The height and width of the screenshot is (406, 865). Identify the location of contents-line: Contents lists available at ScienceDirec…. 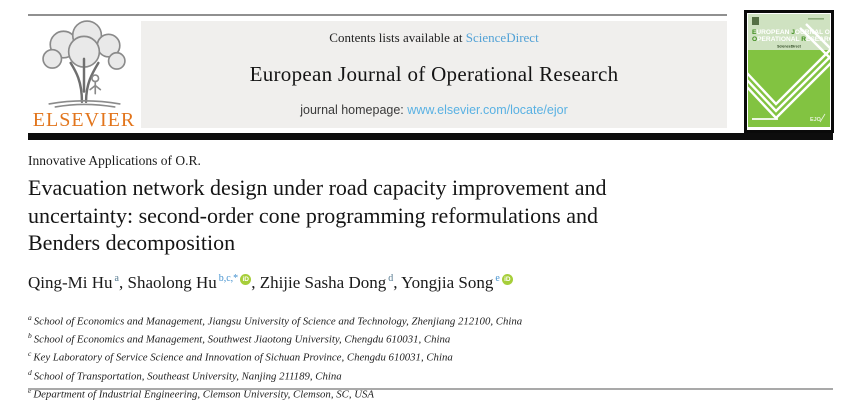
(434, 38).